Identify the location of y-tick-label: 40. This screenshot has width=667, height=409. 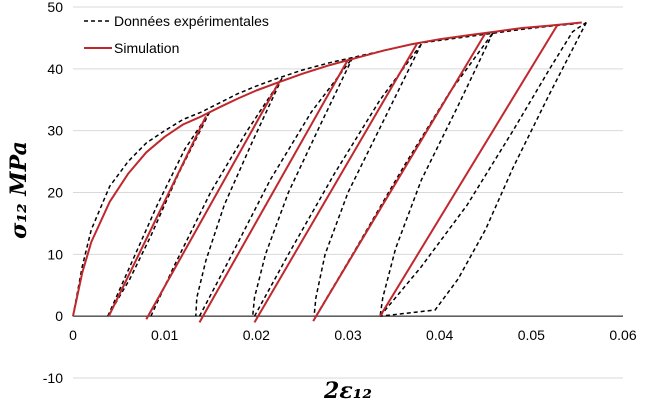
(55, 69).